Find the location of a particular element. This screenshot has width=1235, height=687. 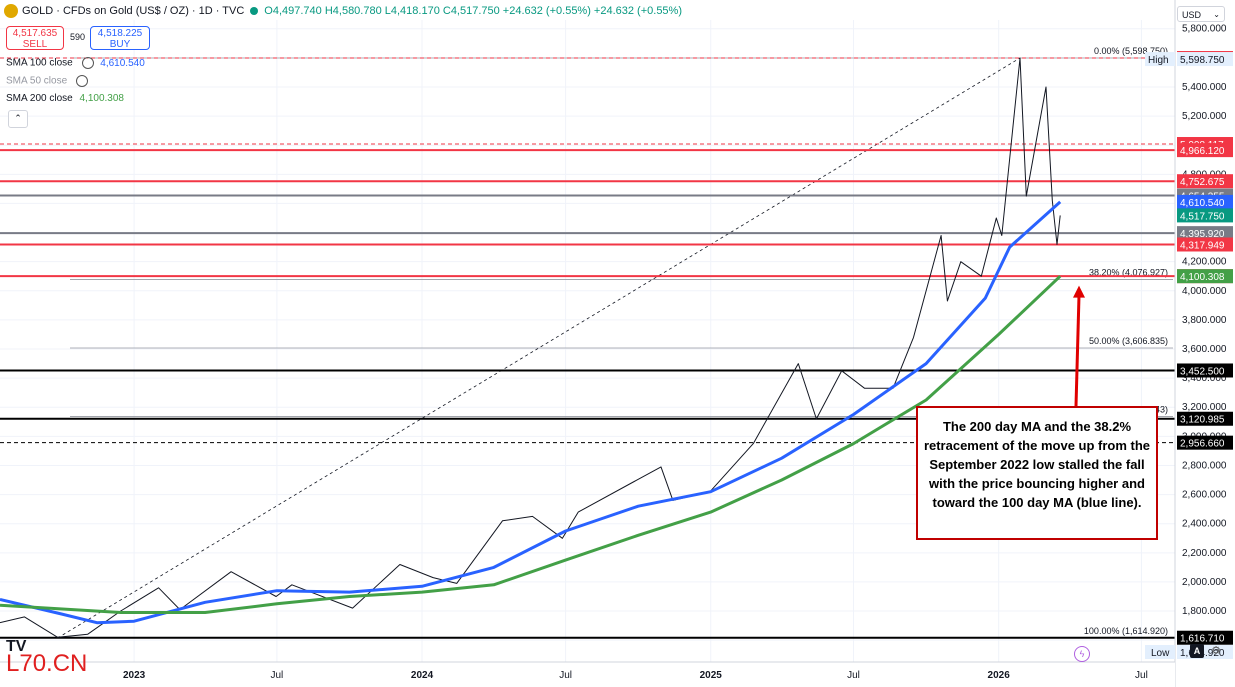

price-tag-label: 4,966.120 is located at coordinates (1202, 151).